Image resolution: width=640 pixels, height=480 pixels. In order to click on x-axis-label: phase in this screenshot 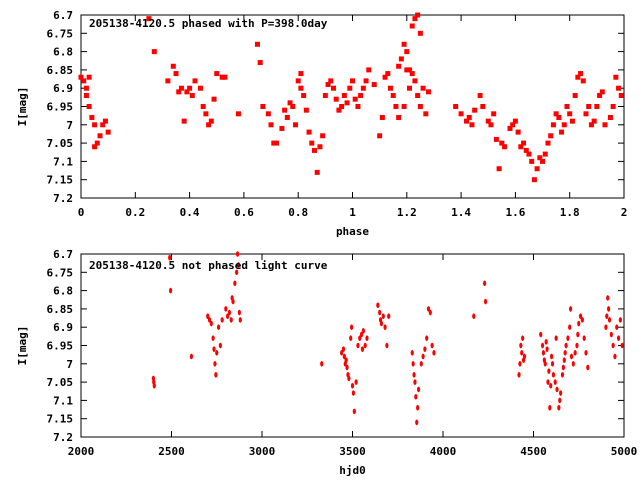, I will do `click(352, 231)`.